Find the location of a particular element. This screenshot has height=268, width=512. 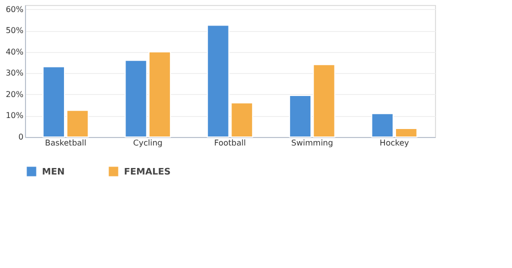

y-tick-label: 40% is located at coordinates (15, 51).